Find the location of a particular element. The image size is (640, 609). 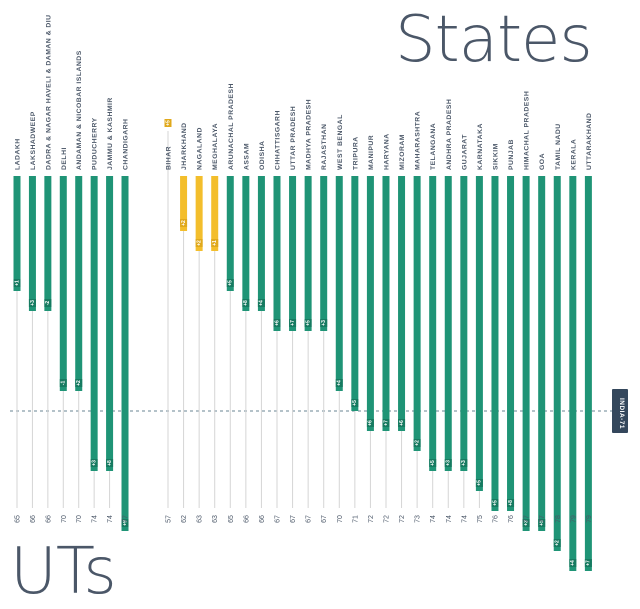

value-label-ladakh: 65 is located at coordinates (18, 519).